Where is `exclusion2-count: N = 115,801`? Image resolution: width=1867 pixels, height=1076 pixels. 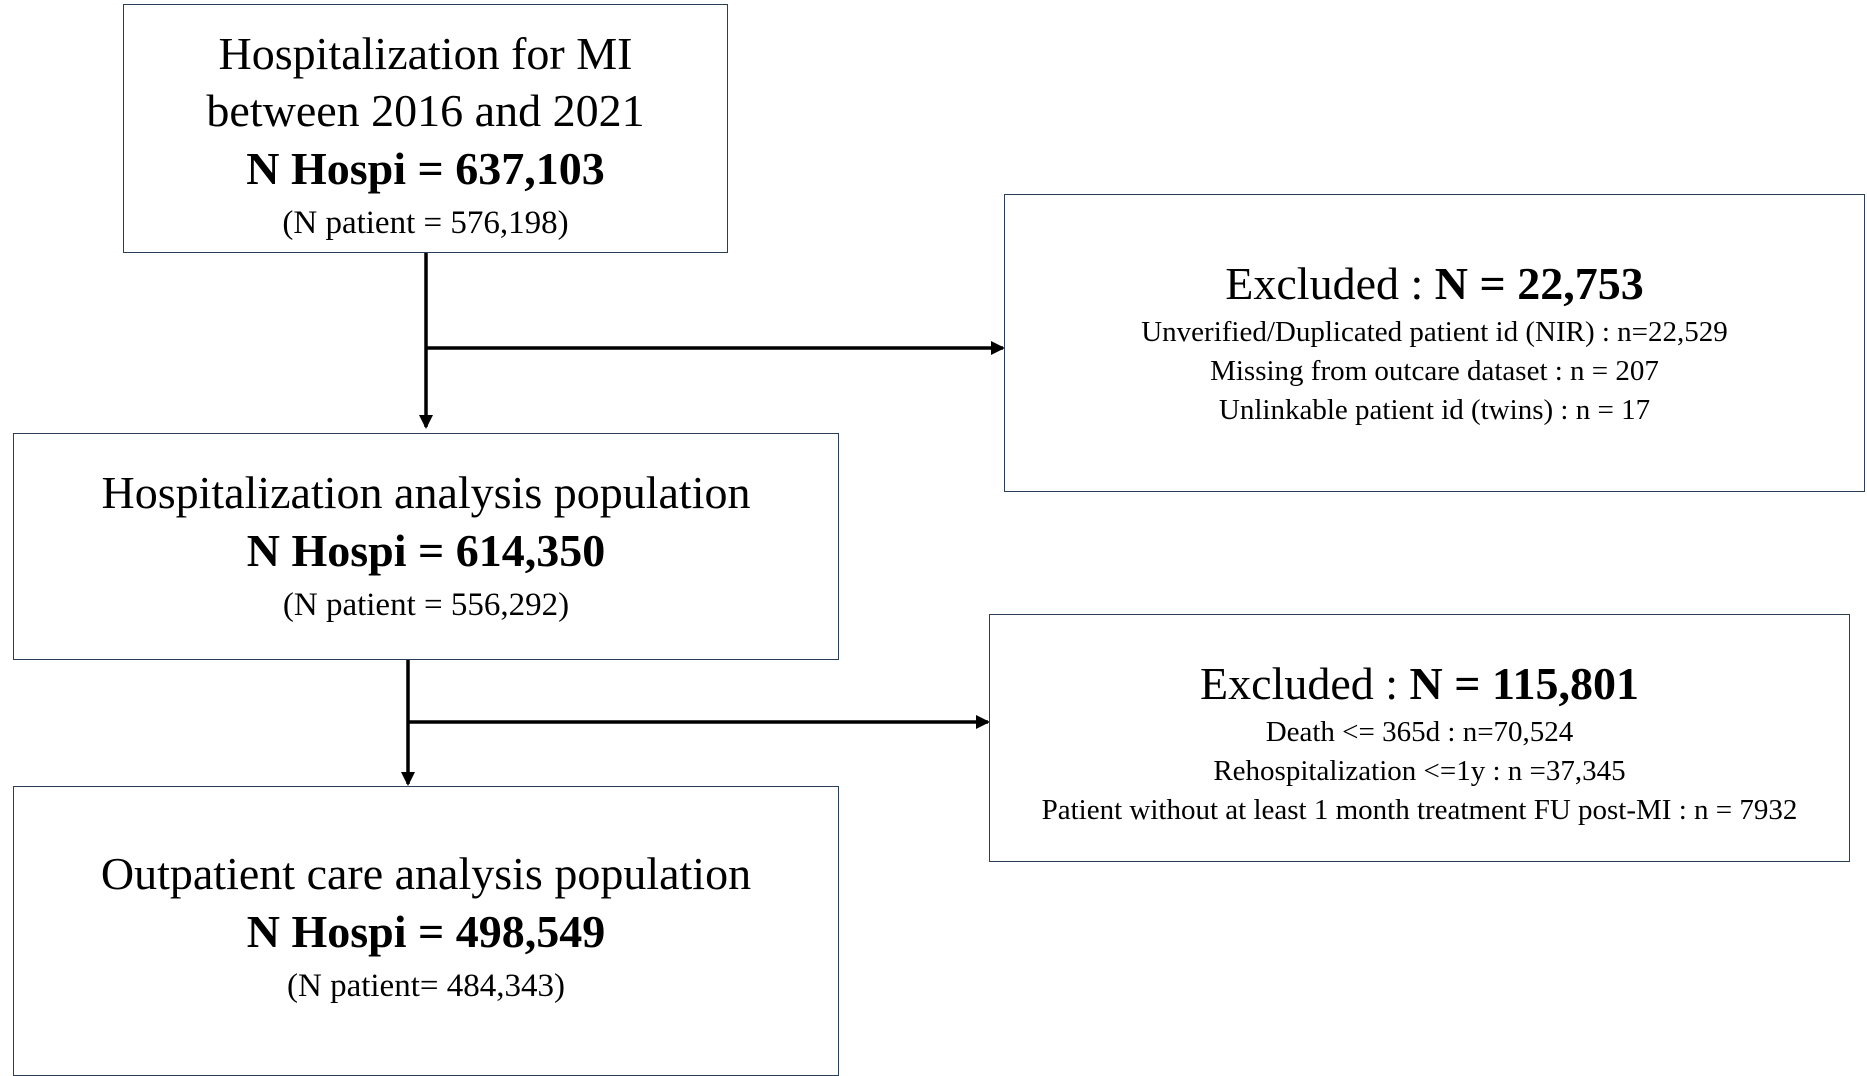
exclusion2-count: N = 115,801 is located at coordinates (1524, 683).